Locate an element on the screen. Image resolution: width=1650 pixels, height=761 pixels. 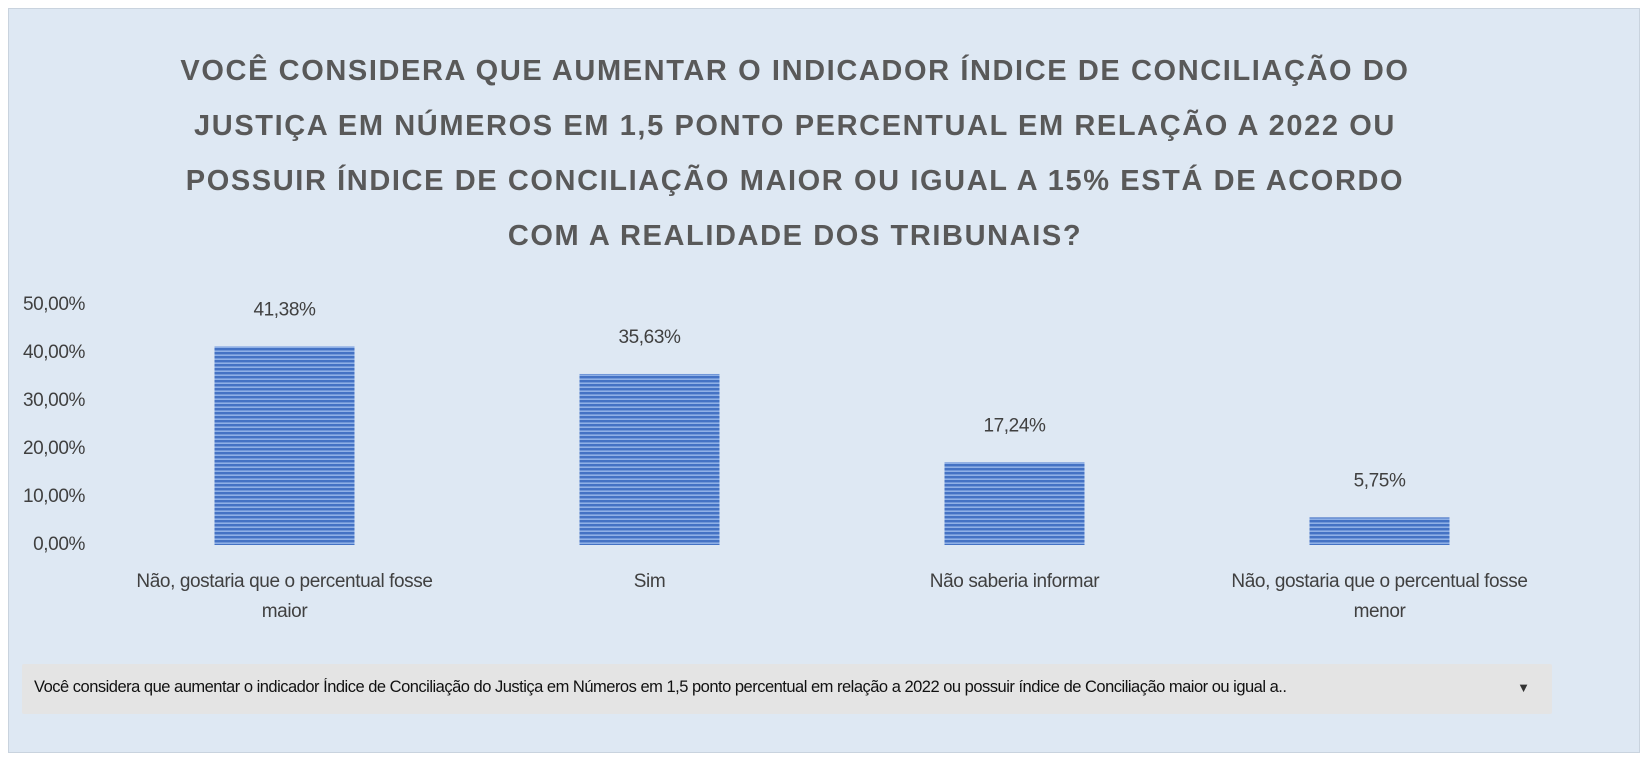
y-tick-label: 40,00% is located at coordinates (54, 352).